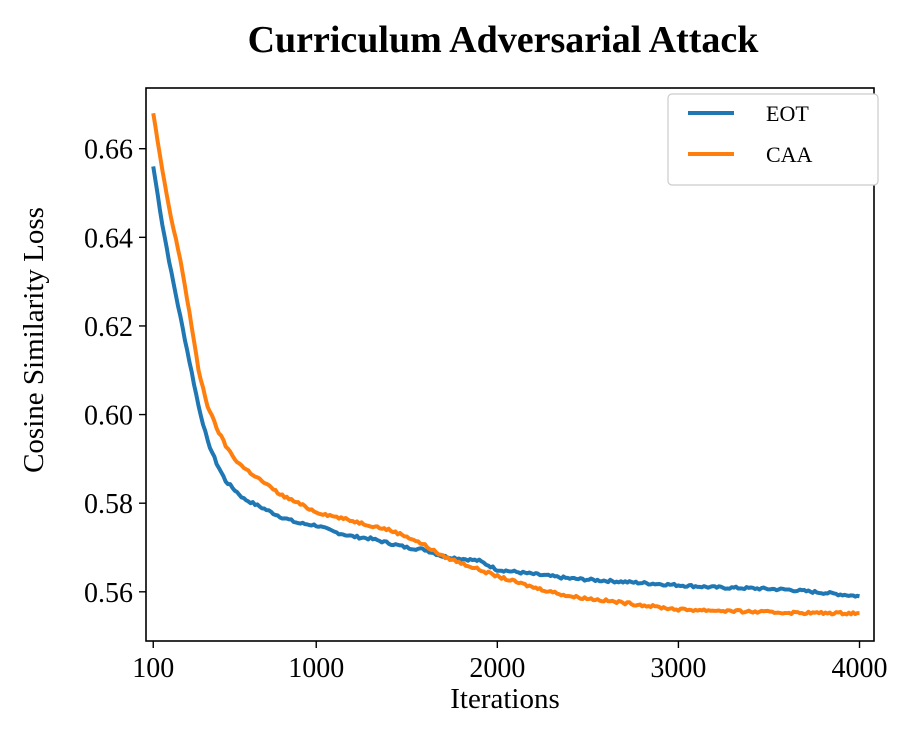  I want to click on x-tick-label: 4000, so click(860, 668).